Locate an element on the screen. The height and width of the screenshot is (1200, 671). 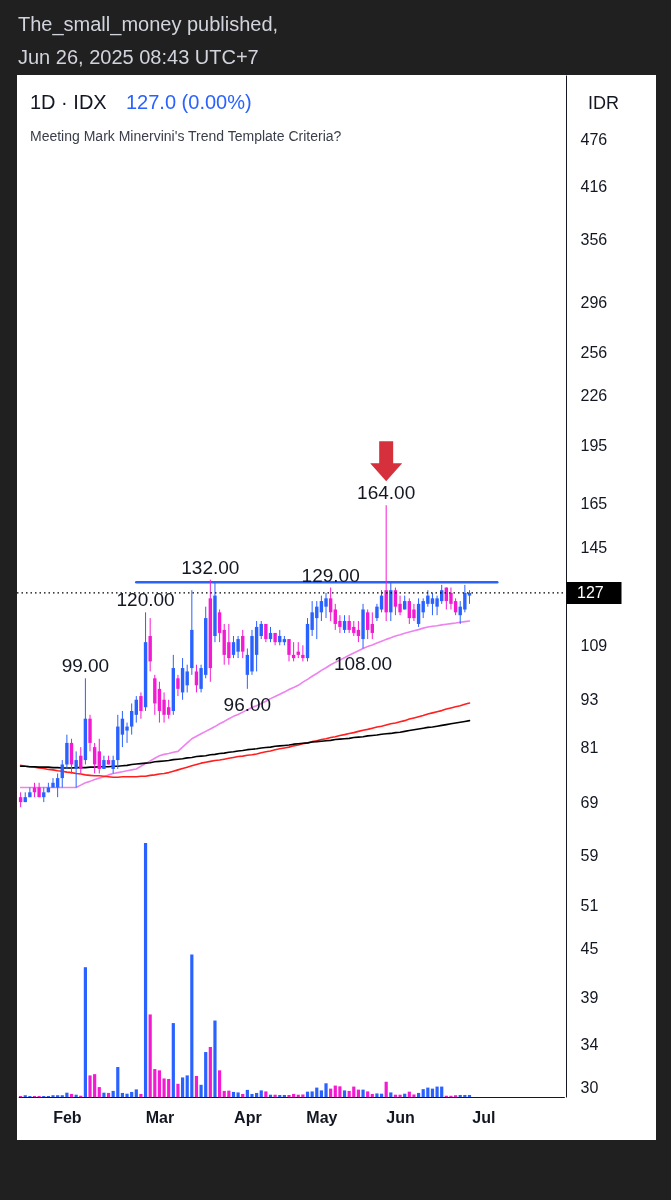
y-tick-label: 93 is located at coordinates (589, 700).